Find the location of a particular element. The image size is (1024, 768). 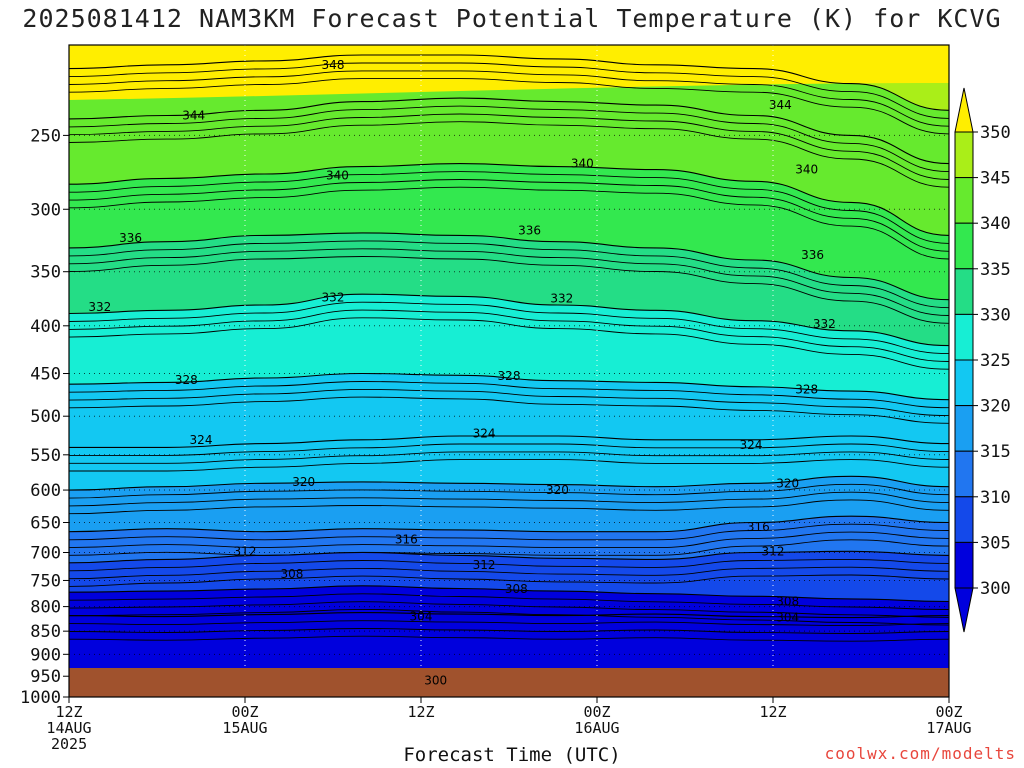

x-tick-label: 17AUG is located at coordinates (948, 728).